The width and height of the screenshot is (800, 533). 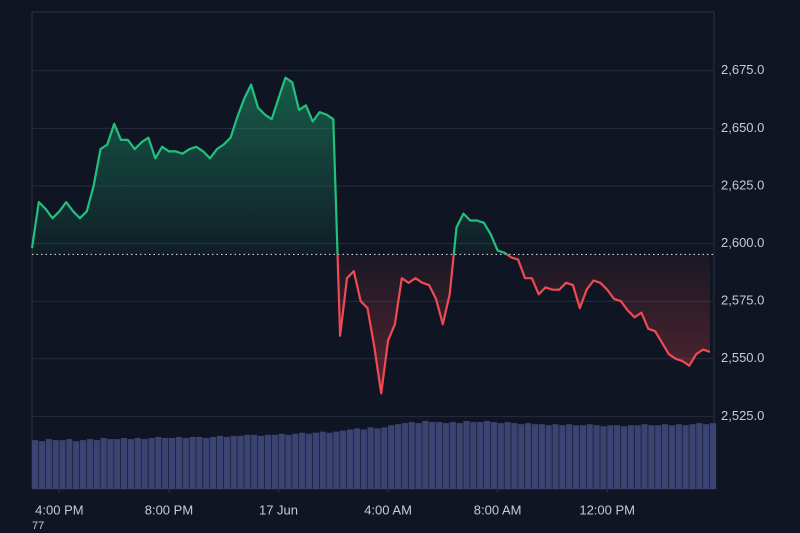 I want to click on footnote: 77, so click(x=38, y=526).